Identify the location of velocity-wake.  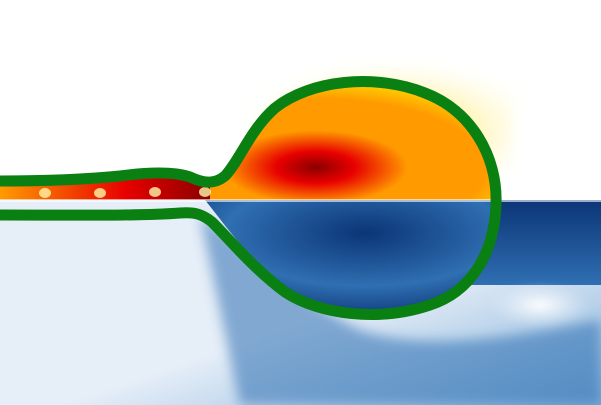
(540, 305).